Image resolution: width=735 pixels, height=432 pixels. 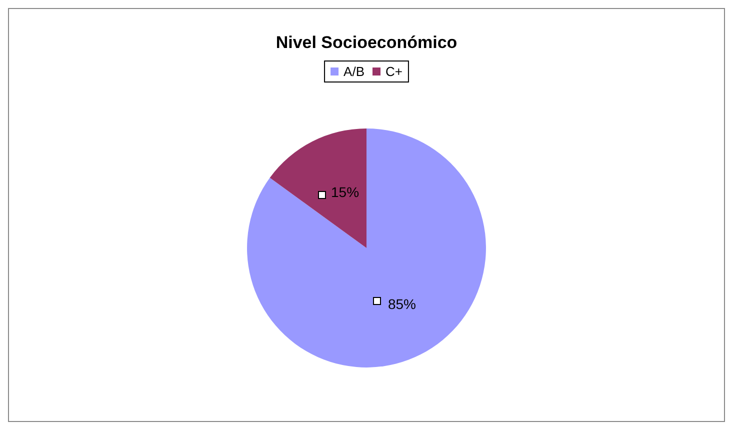 I want to click on chart-title: Nivel Socioeconómico, so click(x=367, y=42).